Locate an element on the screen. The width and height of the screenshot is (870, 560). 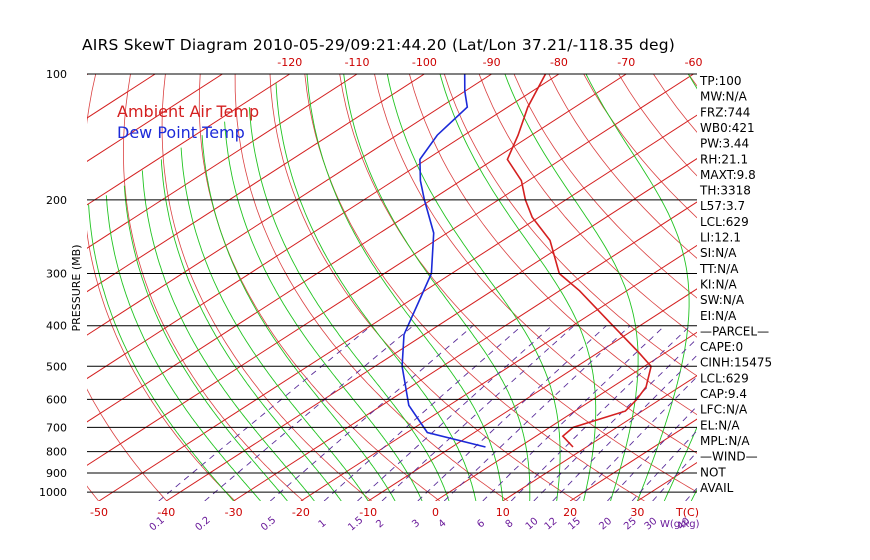
index-readout: KI:N/A is located at coordinates (718, 284).